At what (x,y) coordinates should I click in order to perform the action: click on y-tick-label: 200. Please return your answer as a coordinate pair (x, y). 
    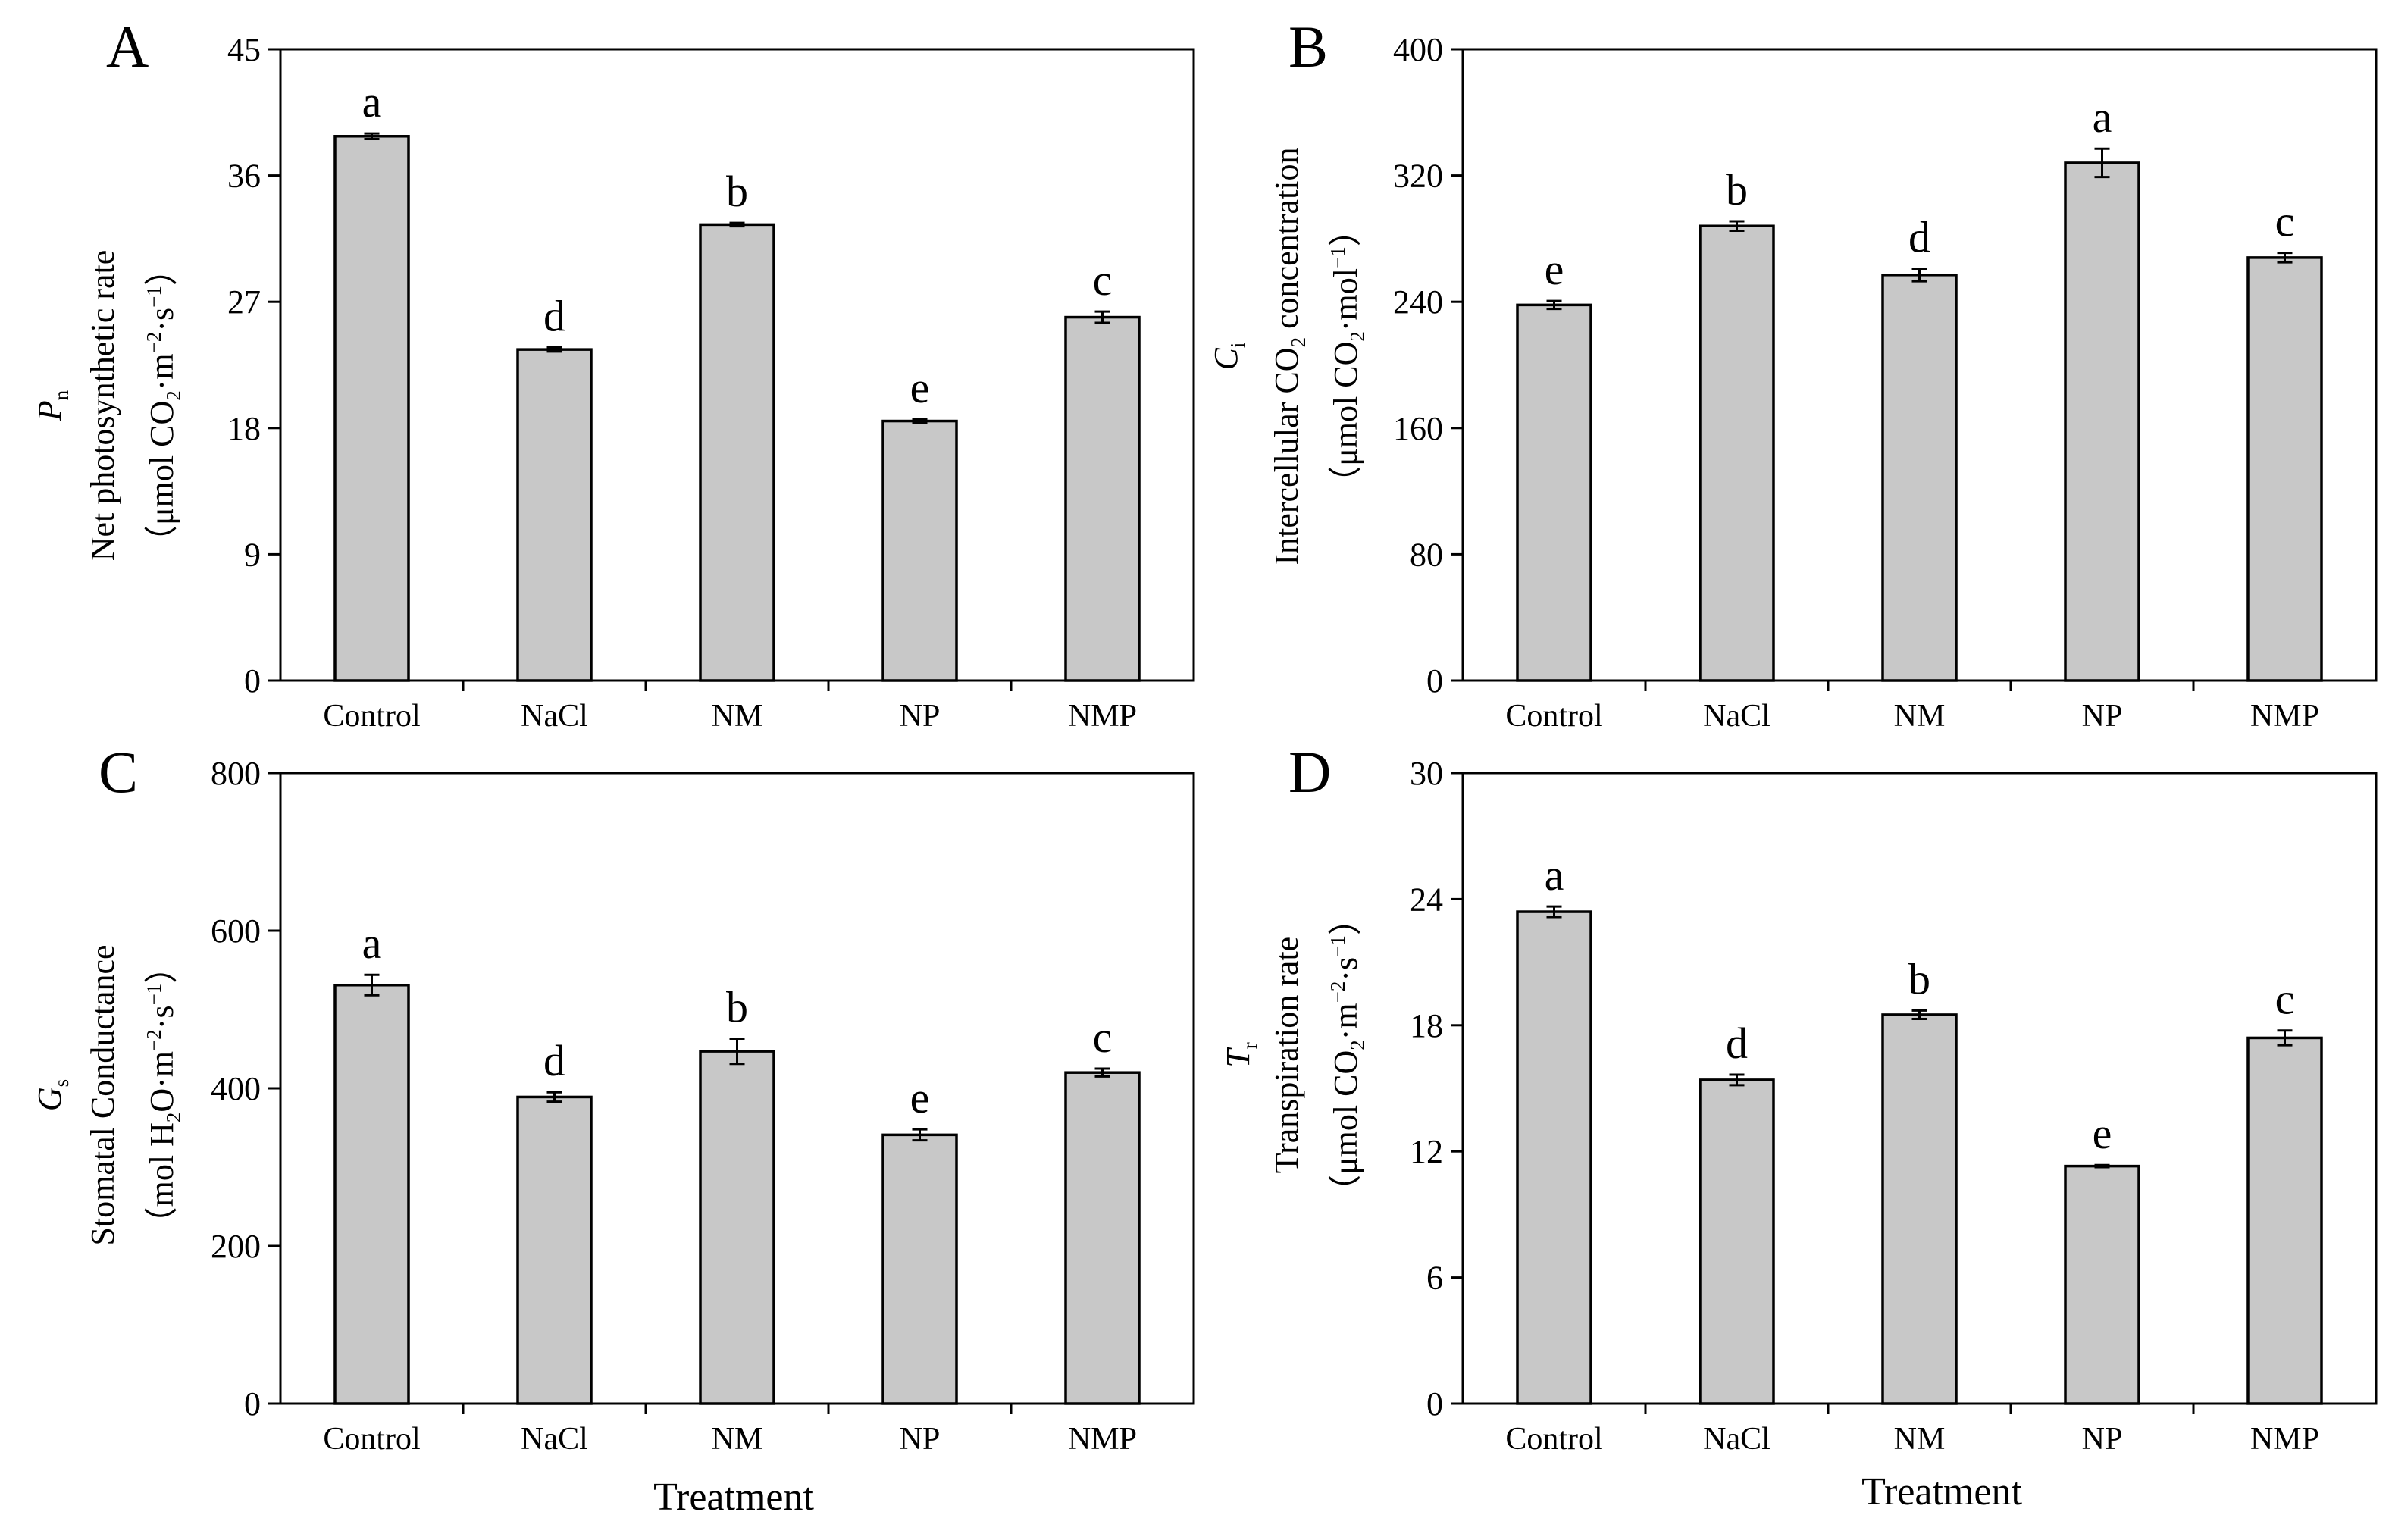
    Looking at the image, I should click on (236, 1246).